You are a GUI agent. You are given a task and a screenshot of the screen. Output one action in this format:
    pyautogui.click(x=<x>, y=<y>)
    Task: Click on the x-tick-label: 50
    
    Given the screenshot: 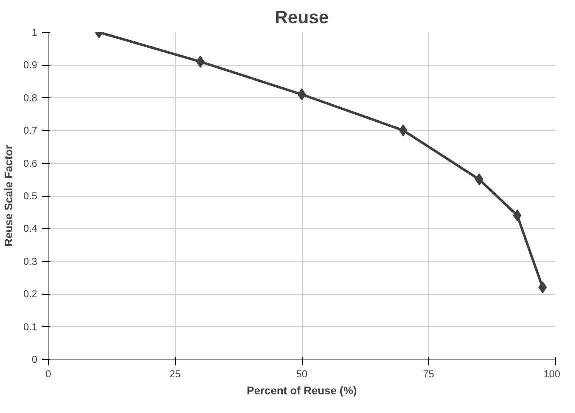 What is the action you would take?
    pyautogui.click(x=302, y=375)
    